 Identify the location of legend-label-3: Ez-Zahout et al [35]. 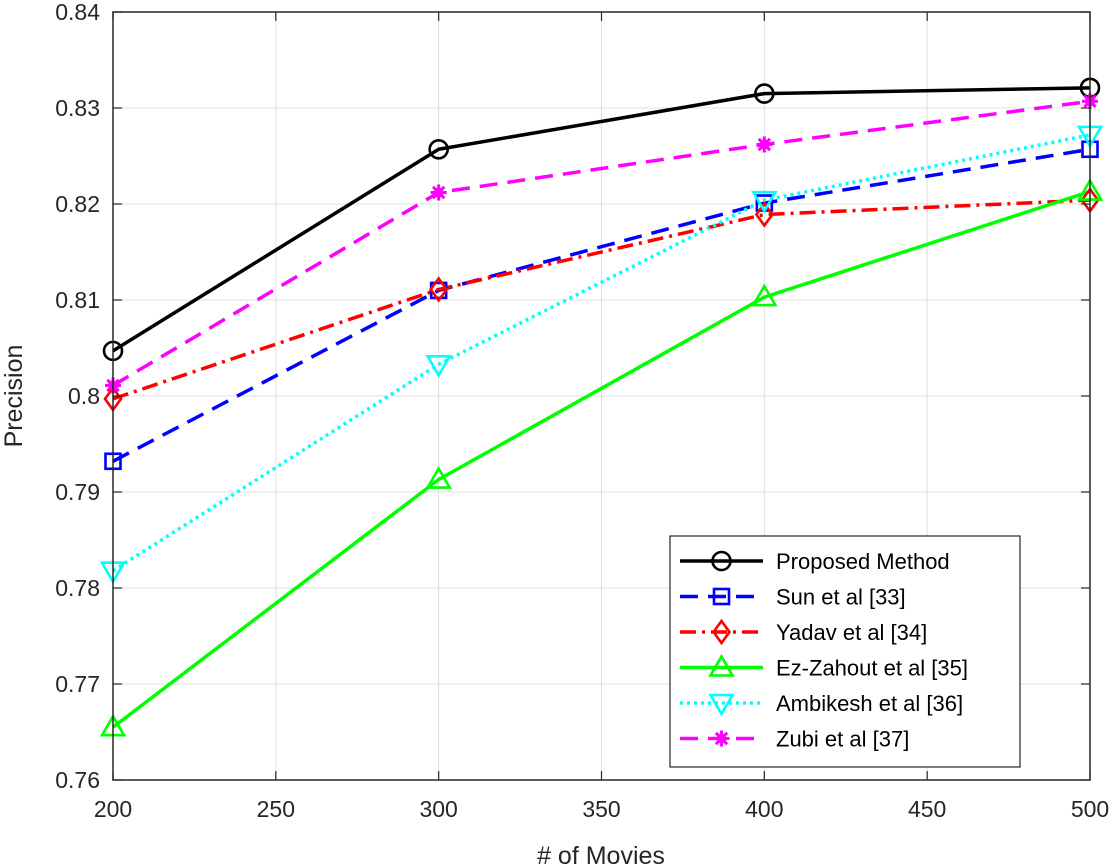
(872, 668).